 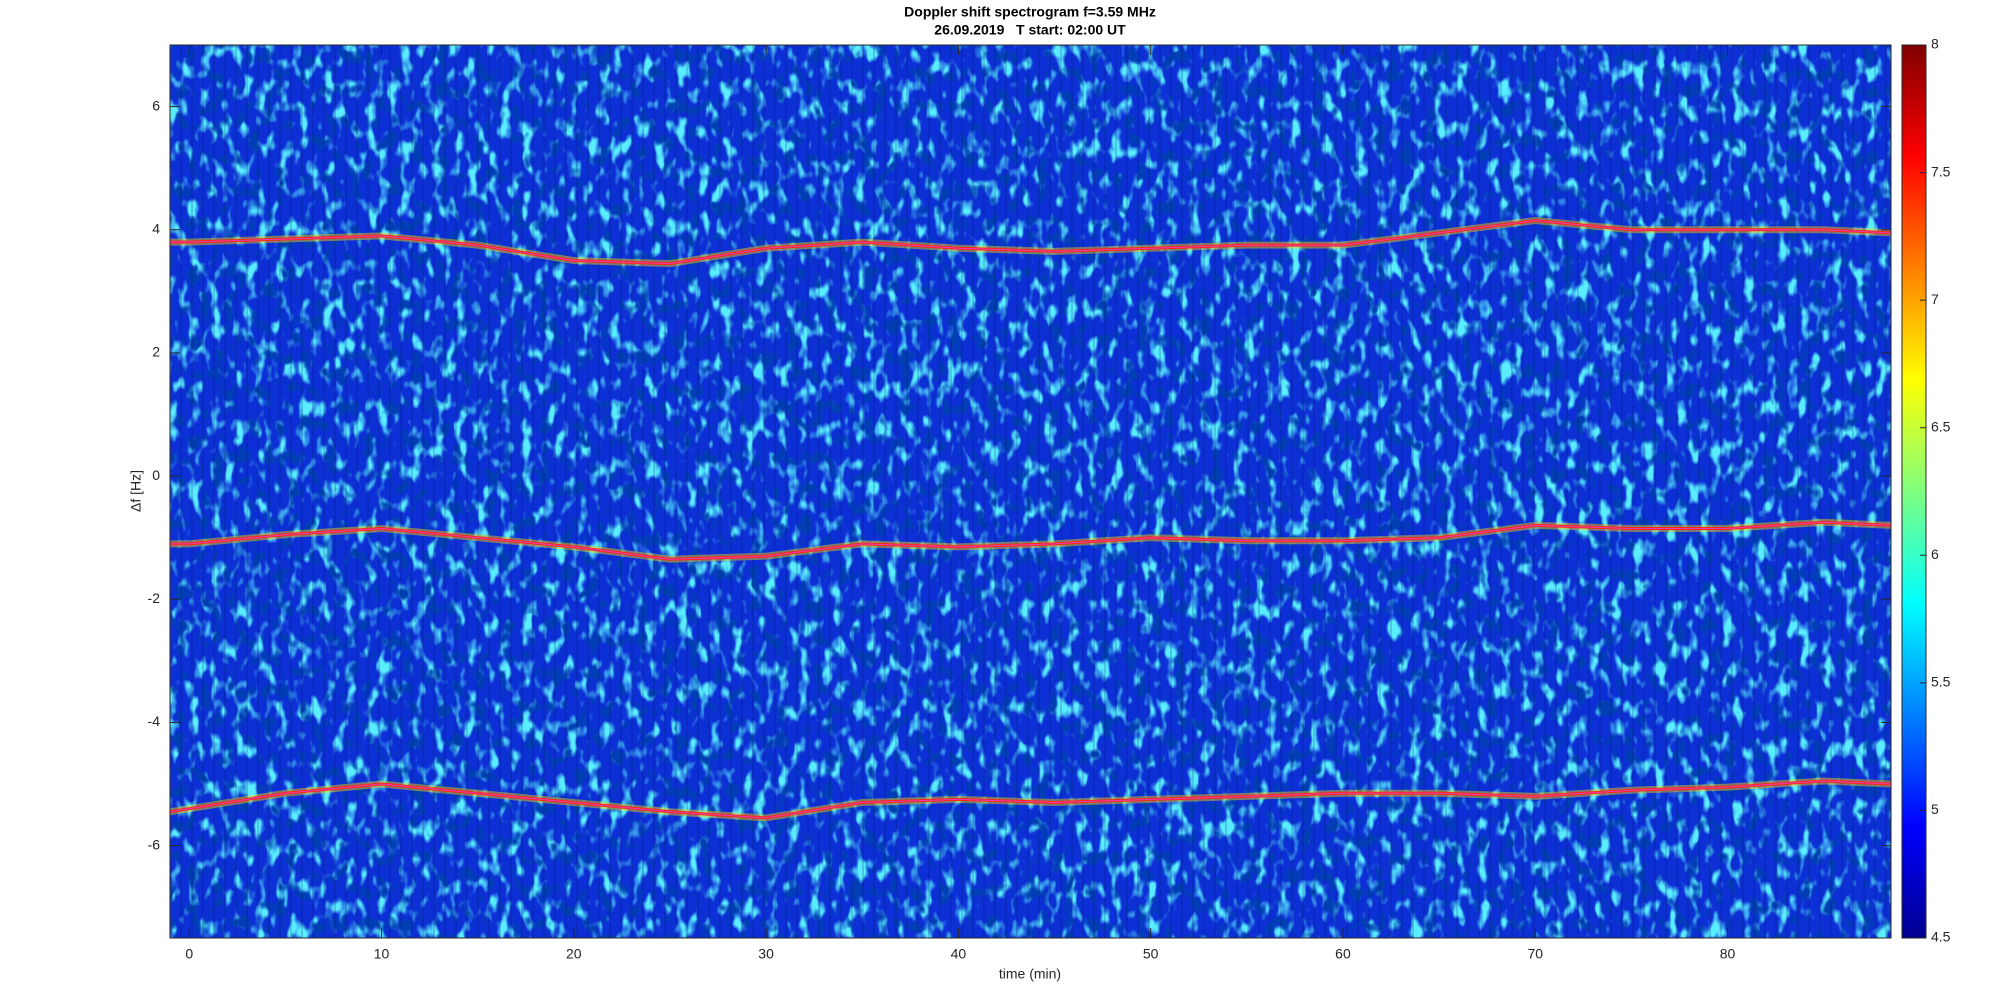 I want to click on colorbar-tick-label: 7, so click(x=1935, y=299).